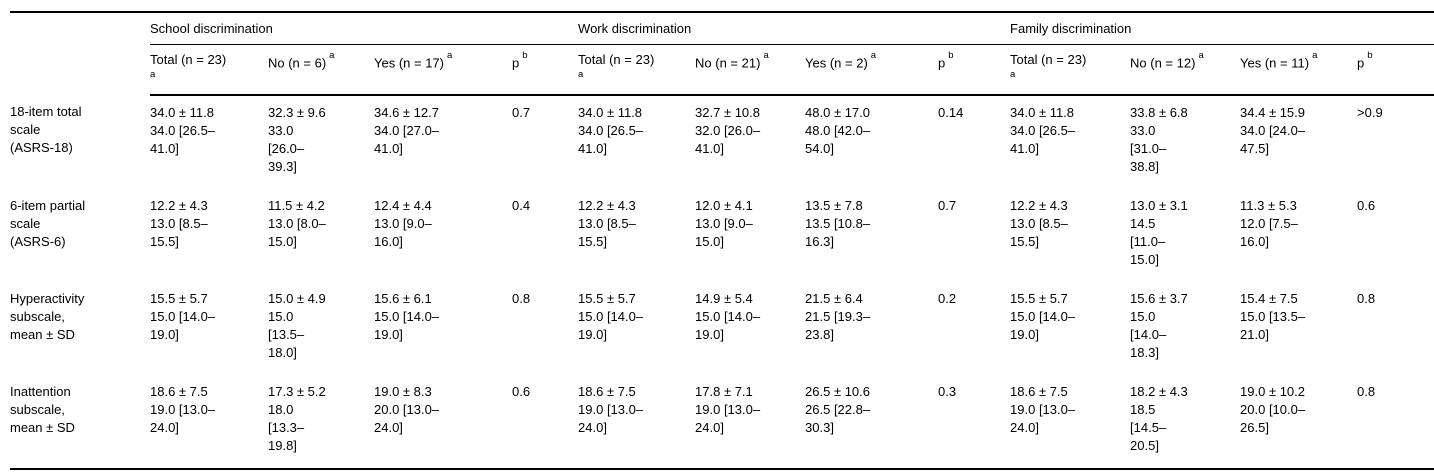 This screenshot has height=476, width=1434. What do you see at coordinates (838, 130) in the screenshot?
I see `stat-cell: 48.0 ± 17.0 48.0 [42.0– 54.0]` at bounding box center [838, 130].